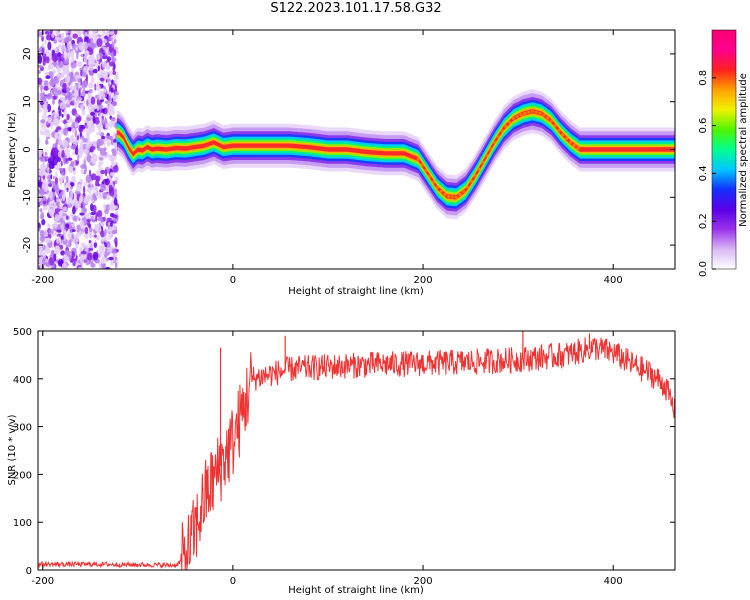 This screenshot has height=600, width=750. What do you see at coordinates (743, 150) in the screenshot?
I see `colorbar-label: Normalized spectral amplitude` at bounding box center [743, 150].